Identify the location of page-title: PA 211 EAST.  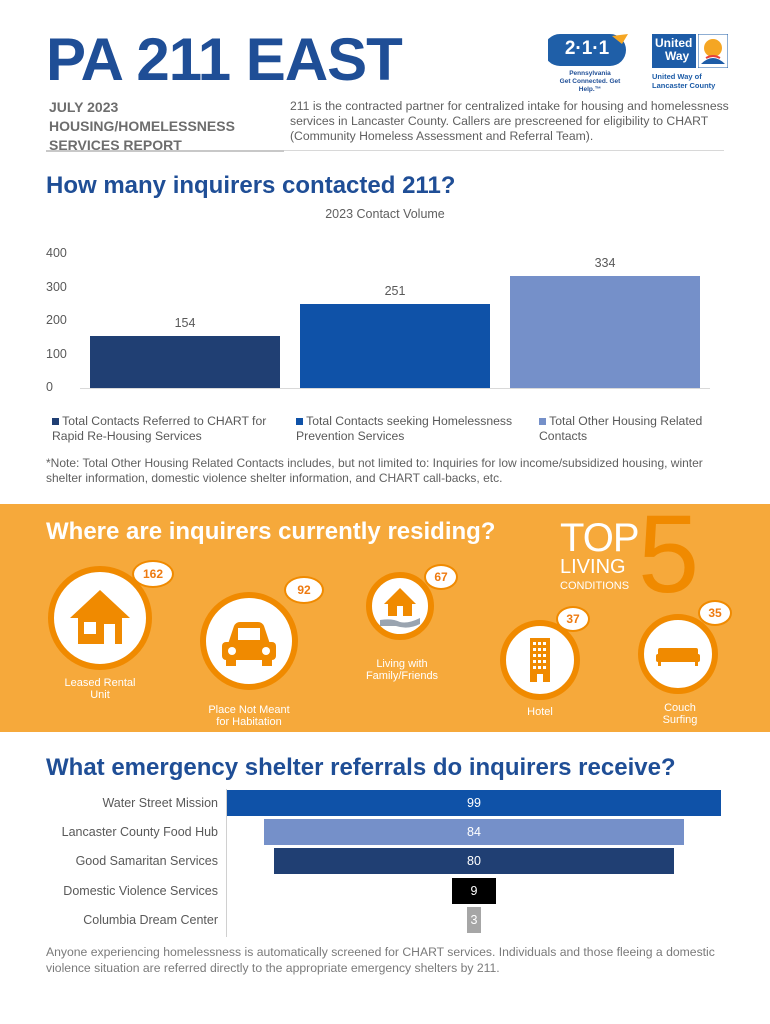
(224, 59).